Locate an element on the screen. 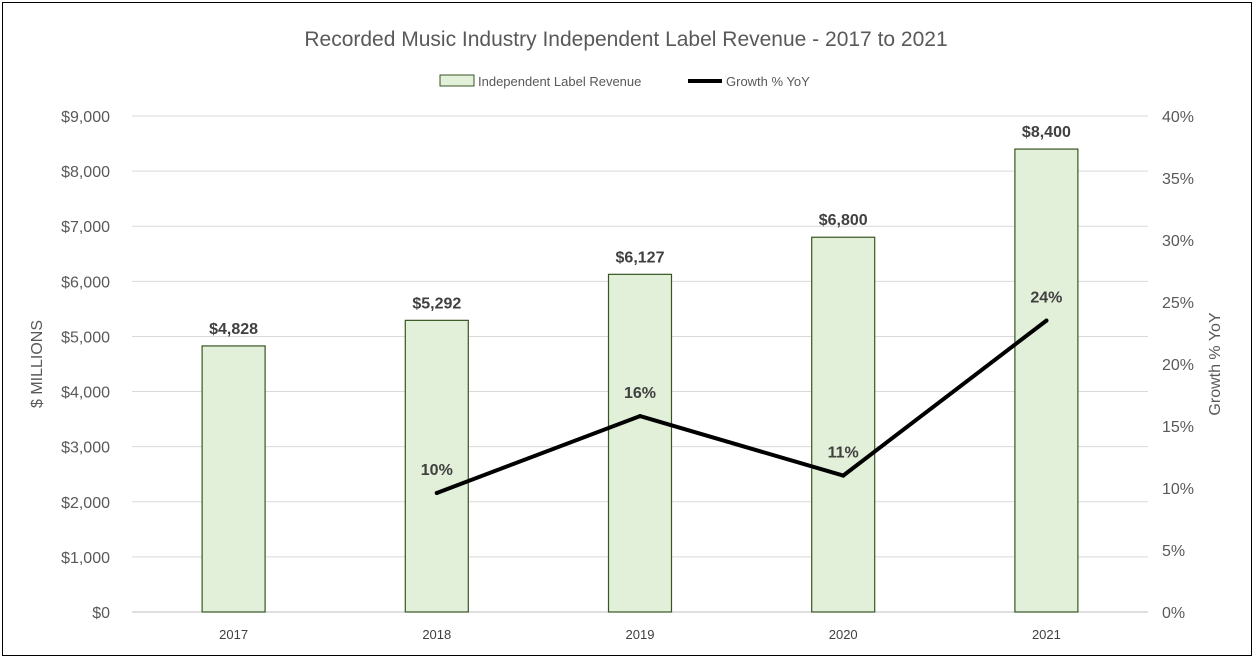 This screenshot has height=660, width=1256. x-tick-label: 2020 is located at coordinates (843, 634).